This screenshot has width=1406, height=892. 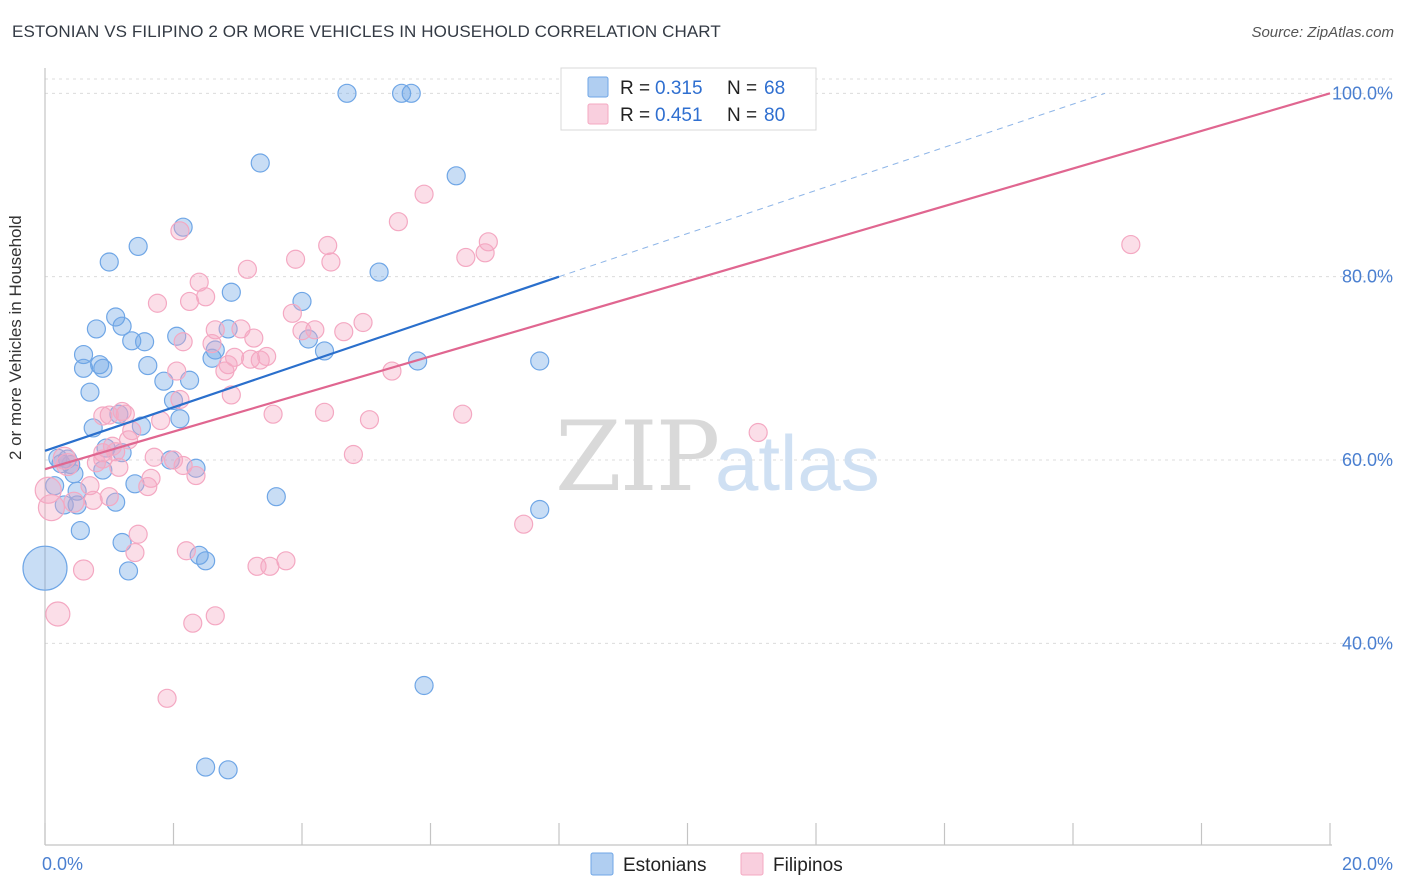 I want to click on source-label: Source: ZipAtlas.com, so click(x=1322, y=32).